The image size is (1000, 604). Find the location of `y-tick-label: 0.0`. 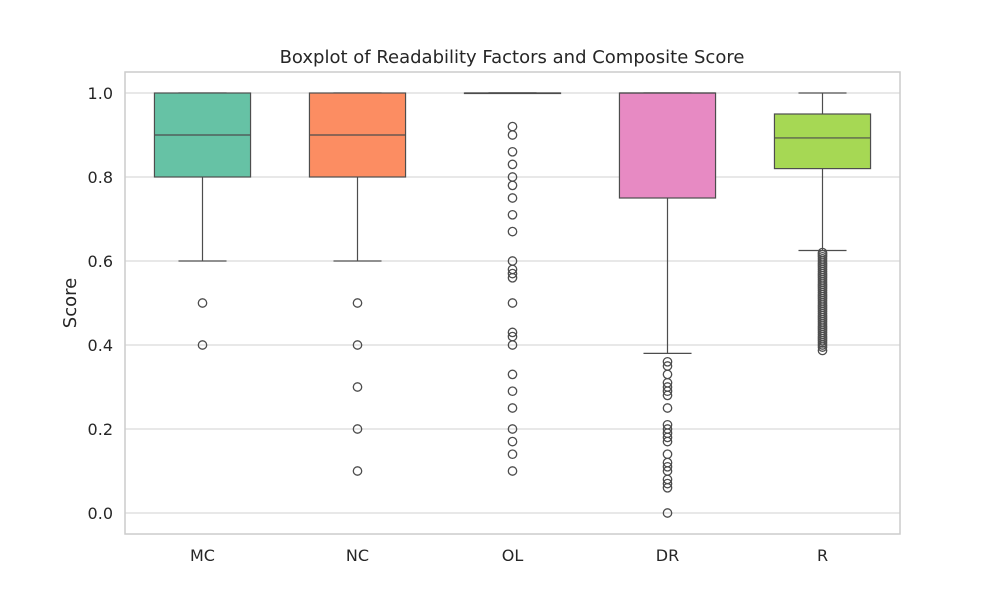

y-tick-label: 0.0 is located at coordinates (100, 513).